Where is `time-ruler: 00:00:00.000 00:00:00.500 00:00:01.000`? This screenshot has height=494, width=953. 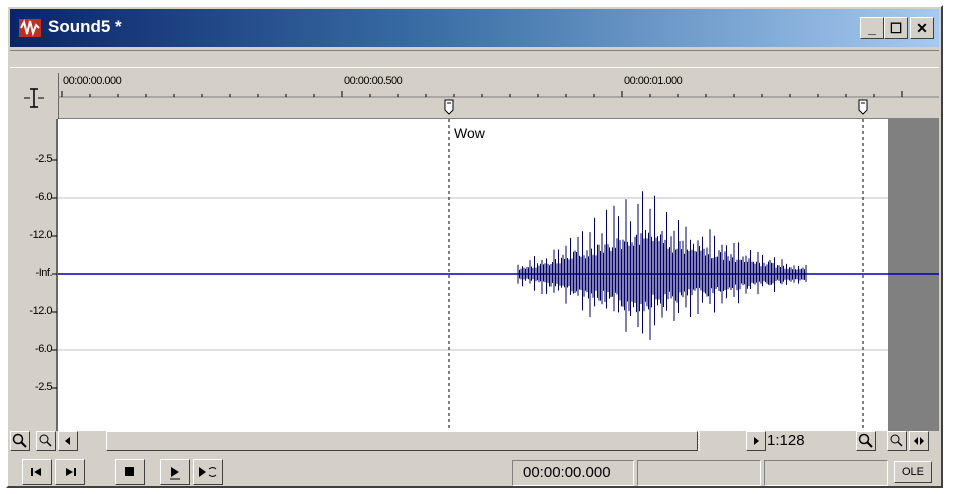
time-ruler: 00:00:00.000 00:00:00.500 00:00:01.000 is located at coordinates (498, 96).